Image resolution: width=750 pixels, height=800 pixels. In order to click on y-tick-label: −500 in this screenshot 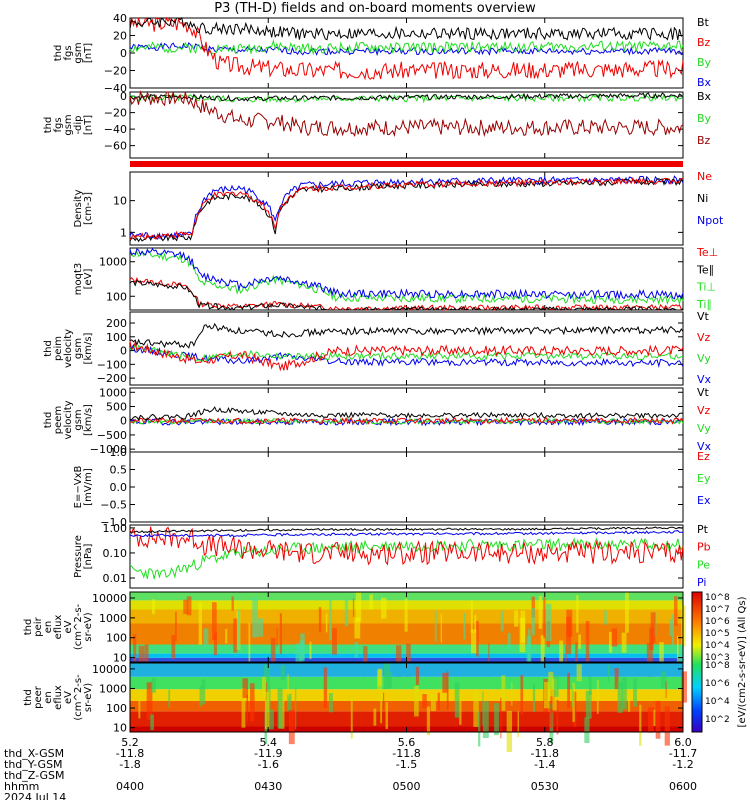, I will do `click(112, 435)`.